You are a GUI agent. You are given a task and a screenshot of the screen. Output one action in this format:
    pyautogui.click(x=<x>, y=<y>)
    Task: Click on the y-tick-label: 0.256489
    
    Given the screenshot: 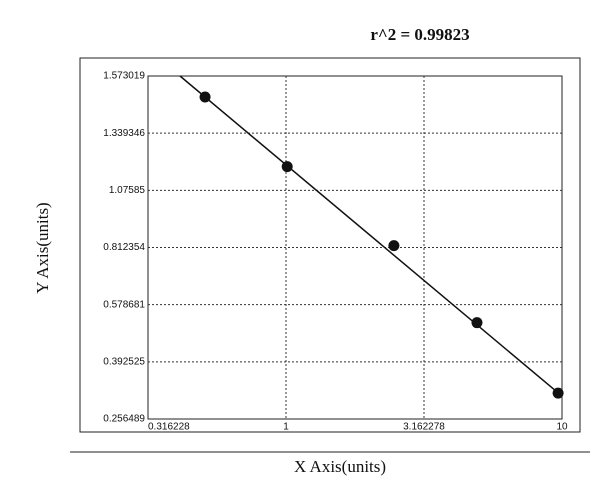 What is the action you would take?
    pyautogui.click(x=124, y=419)
    